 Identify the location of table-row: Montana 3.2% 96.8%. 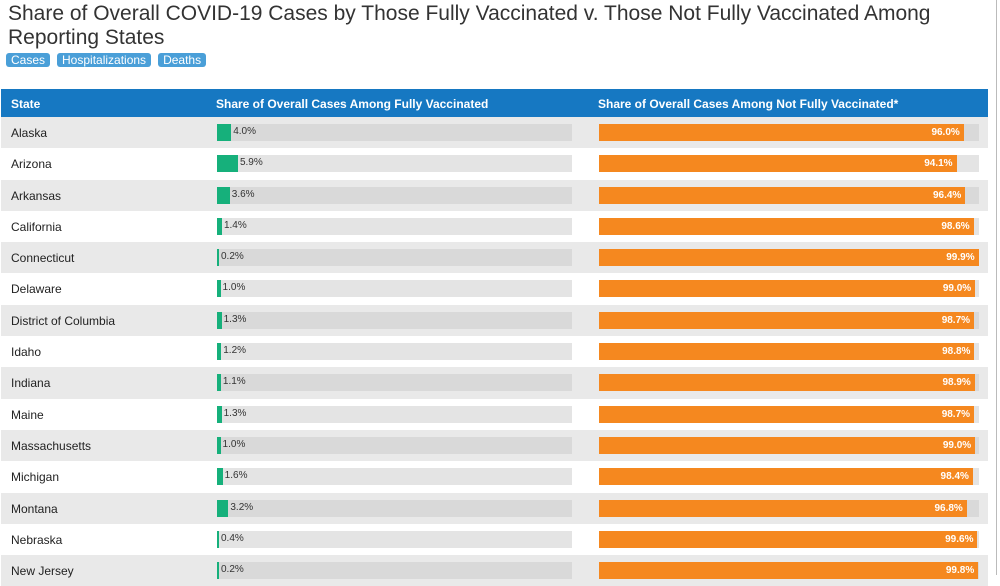
(494, 508).